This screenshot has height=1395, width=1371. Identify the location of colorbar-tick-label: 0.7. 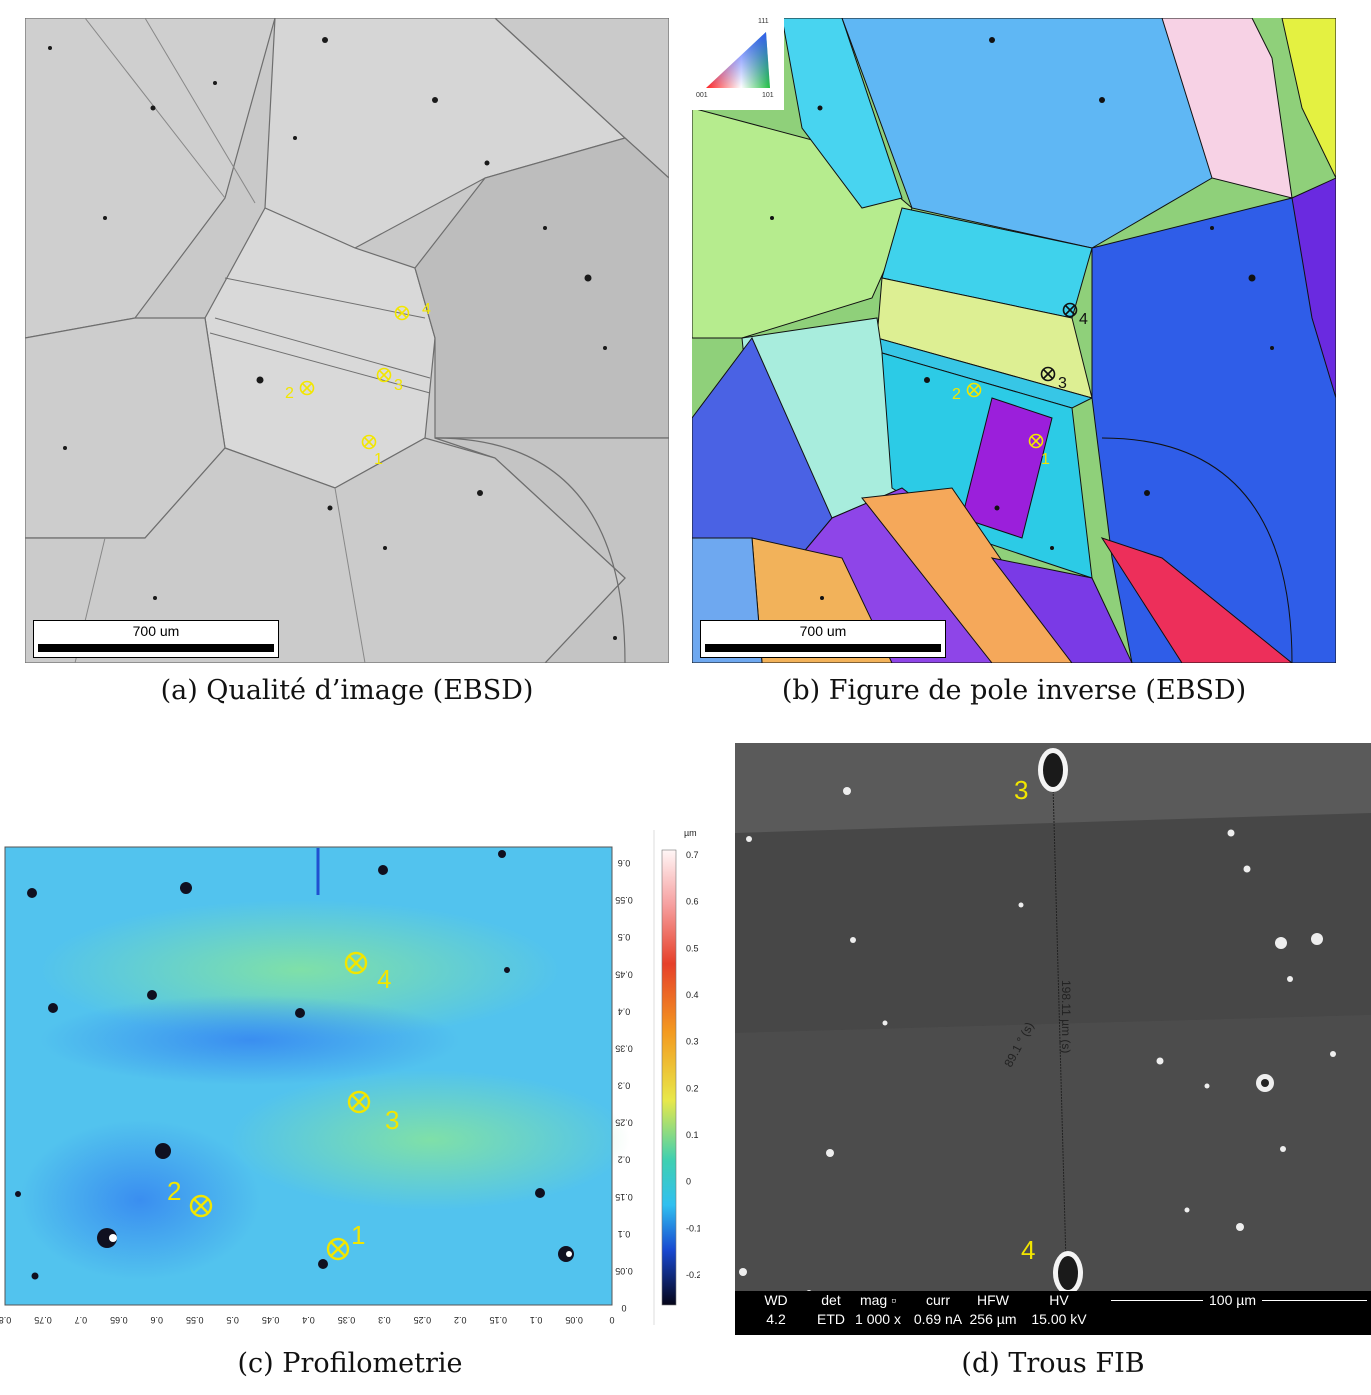
(692, 855).